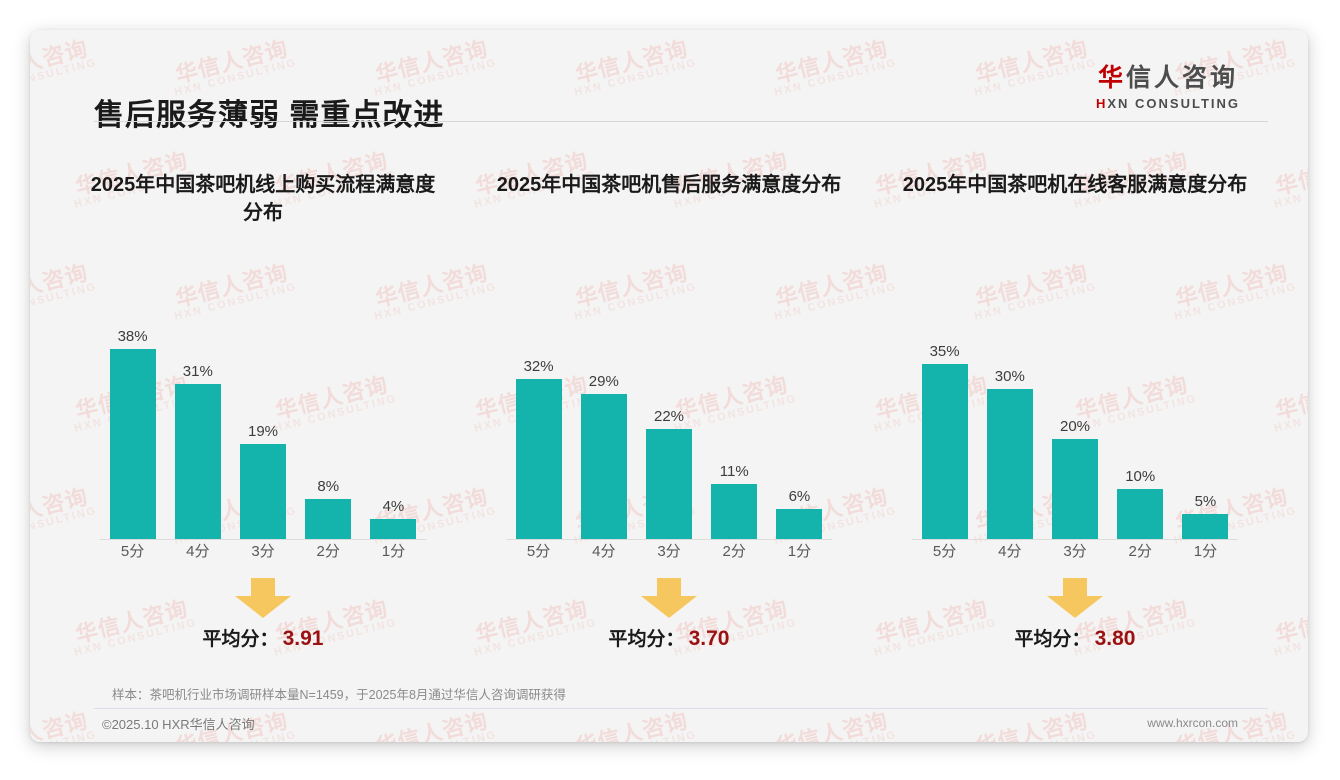  I want to click on bar-item: 22%, so click(668, 439).